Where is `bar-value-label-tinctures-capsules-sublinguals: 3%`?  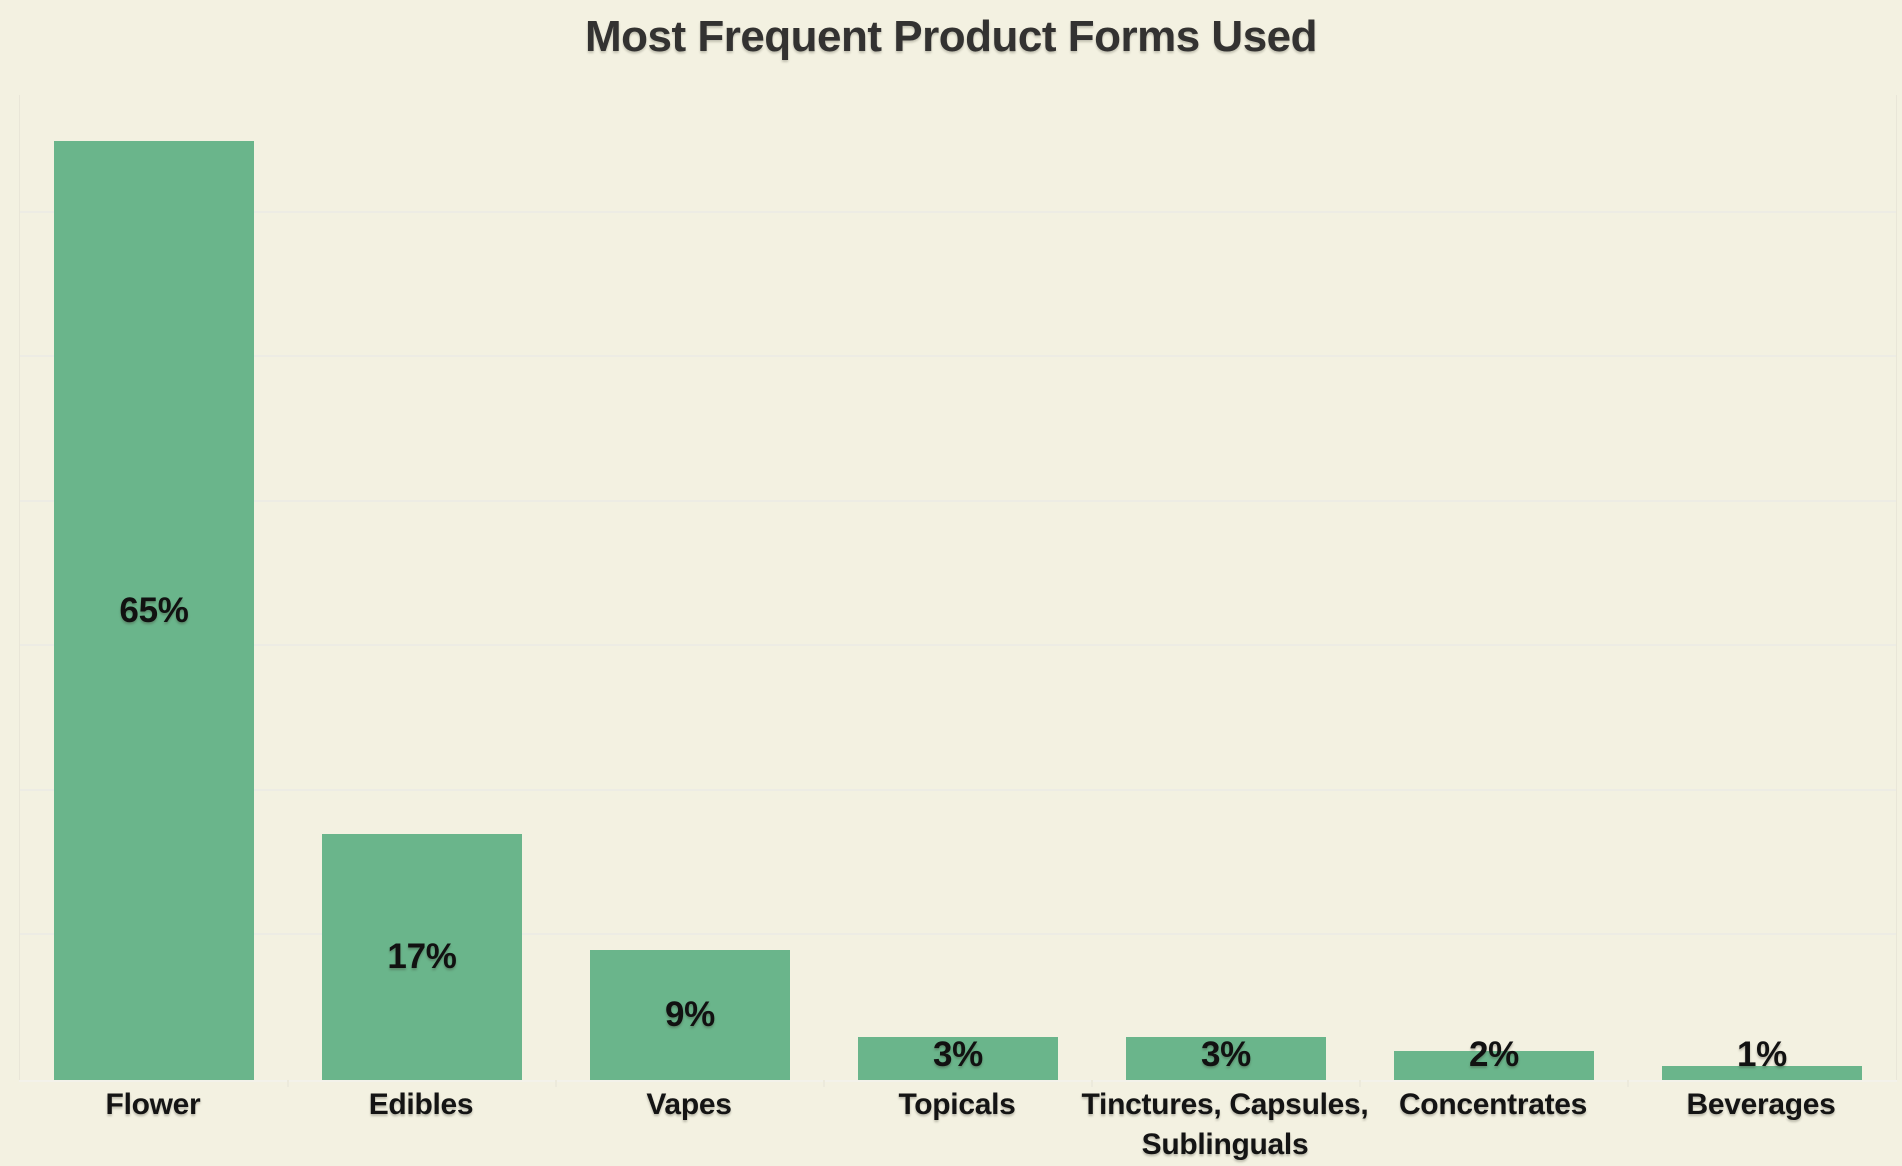 bar-value-label-tinctures-capsules-sublinguals: 3% is located at coordinates (1226, 1054).